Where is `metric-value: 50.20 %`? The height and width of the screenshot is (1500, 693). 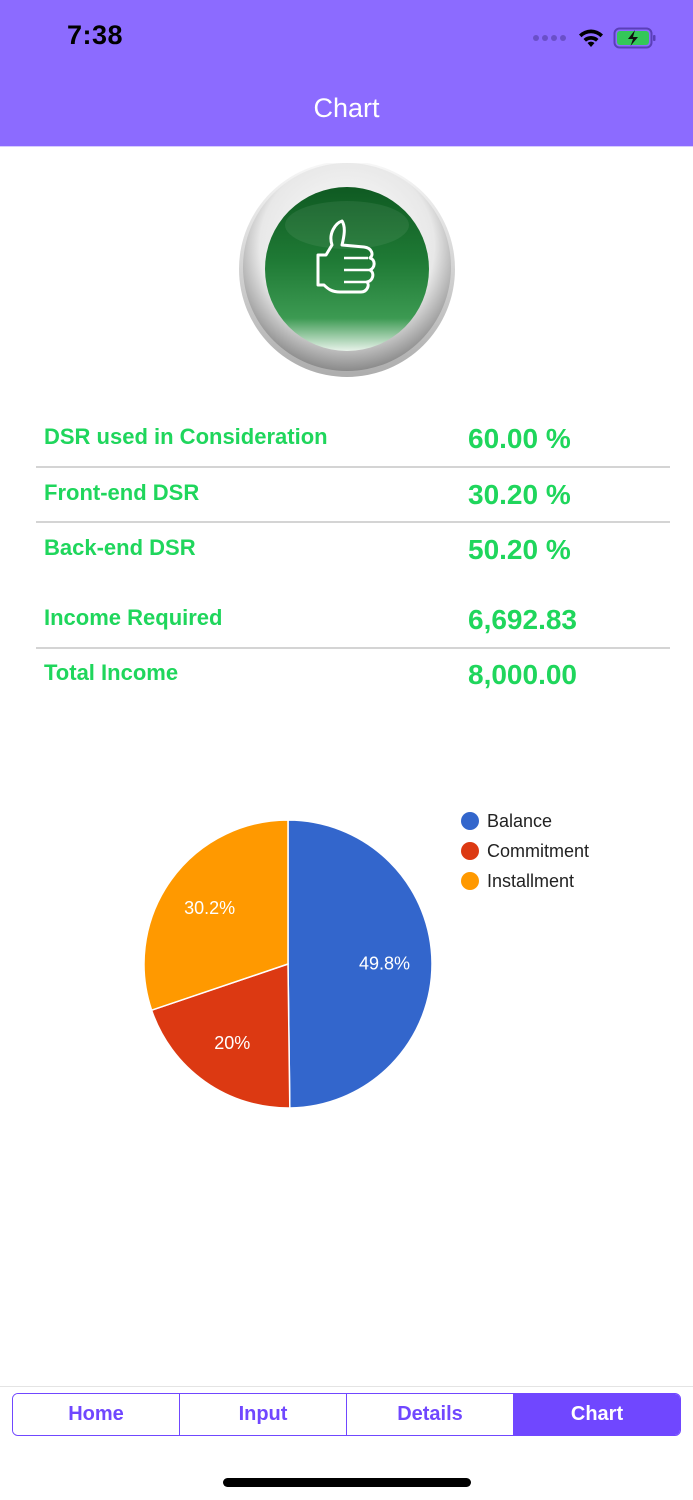 metric-value: 50.20 % is located at coordinates (519, 549).